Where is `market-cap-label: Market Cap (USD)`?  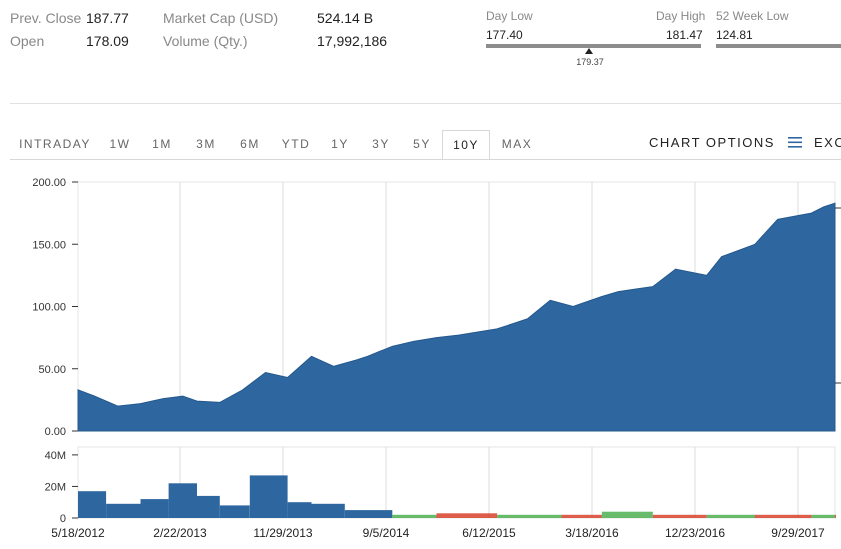 market-cap-label: Market Cap (USD) is located at coordinates (221, 18).